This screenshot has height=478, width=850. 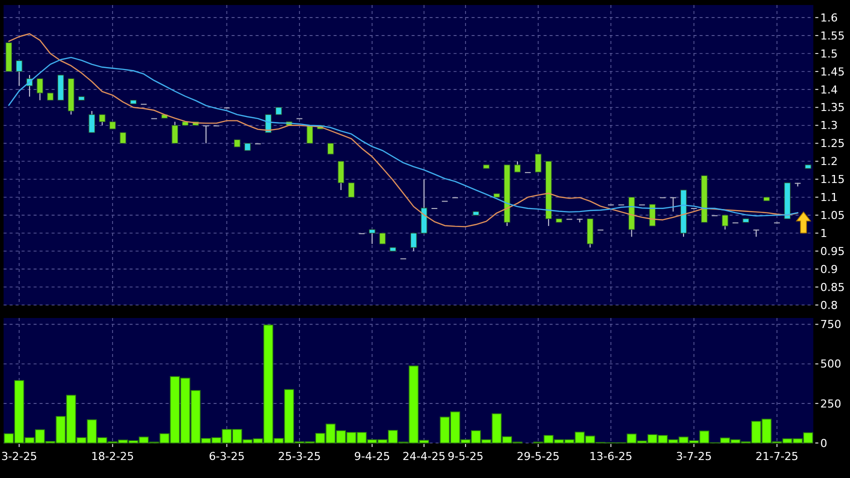 I want to click on y-tick-label: 1.3, so click(x=829, y=125).